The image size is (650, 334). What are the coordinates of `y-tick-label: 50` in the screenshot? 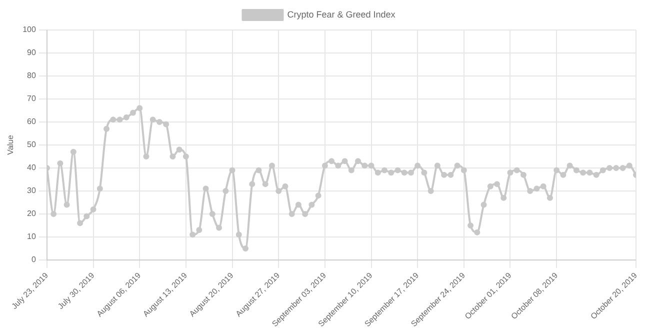 It's located at (31, 145).